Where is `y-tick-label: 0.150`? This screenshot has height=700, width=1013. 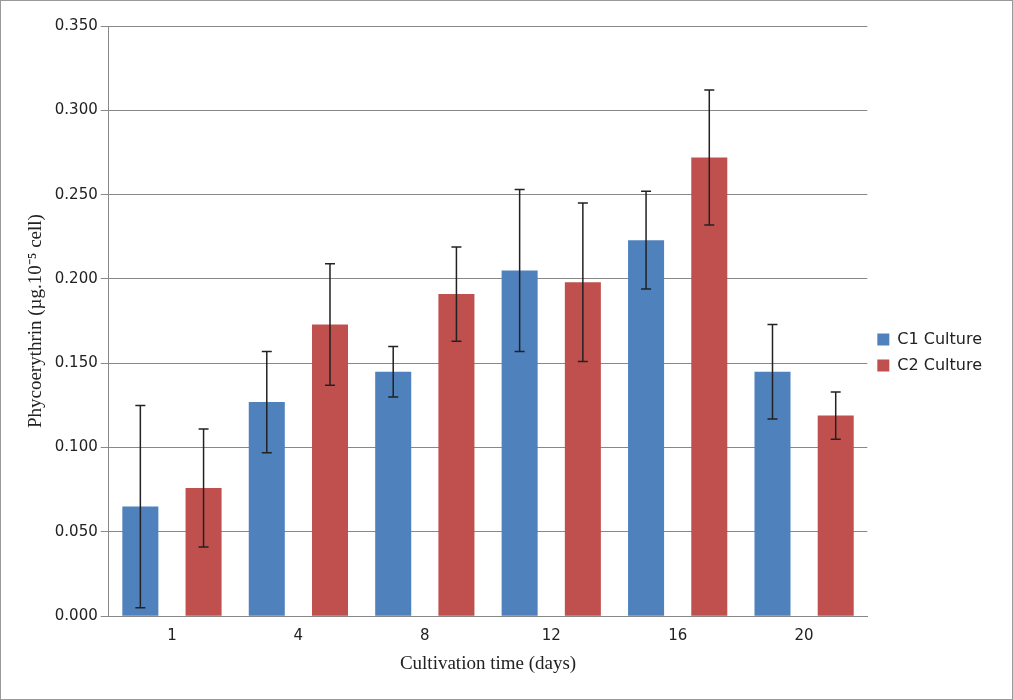
y-tick-label: 0.150 is located at coordinates (76, 362).